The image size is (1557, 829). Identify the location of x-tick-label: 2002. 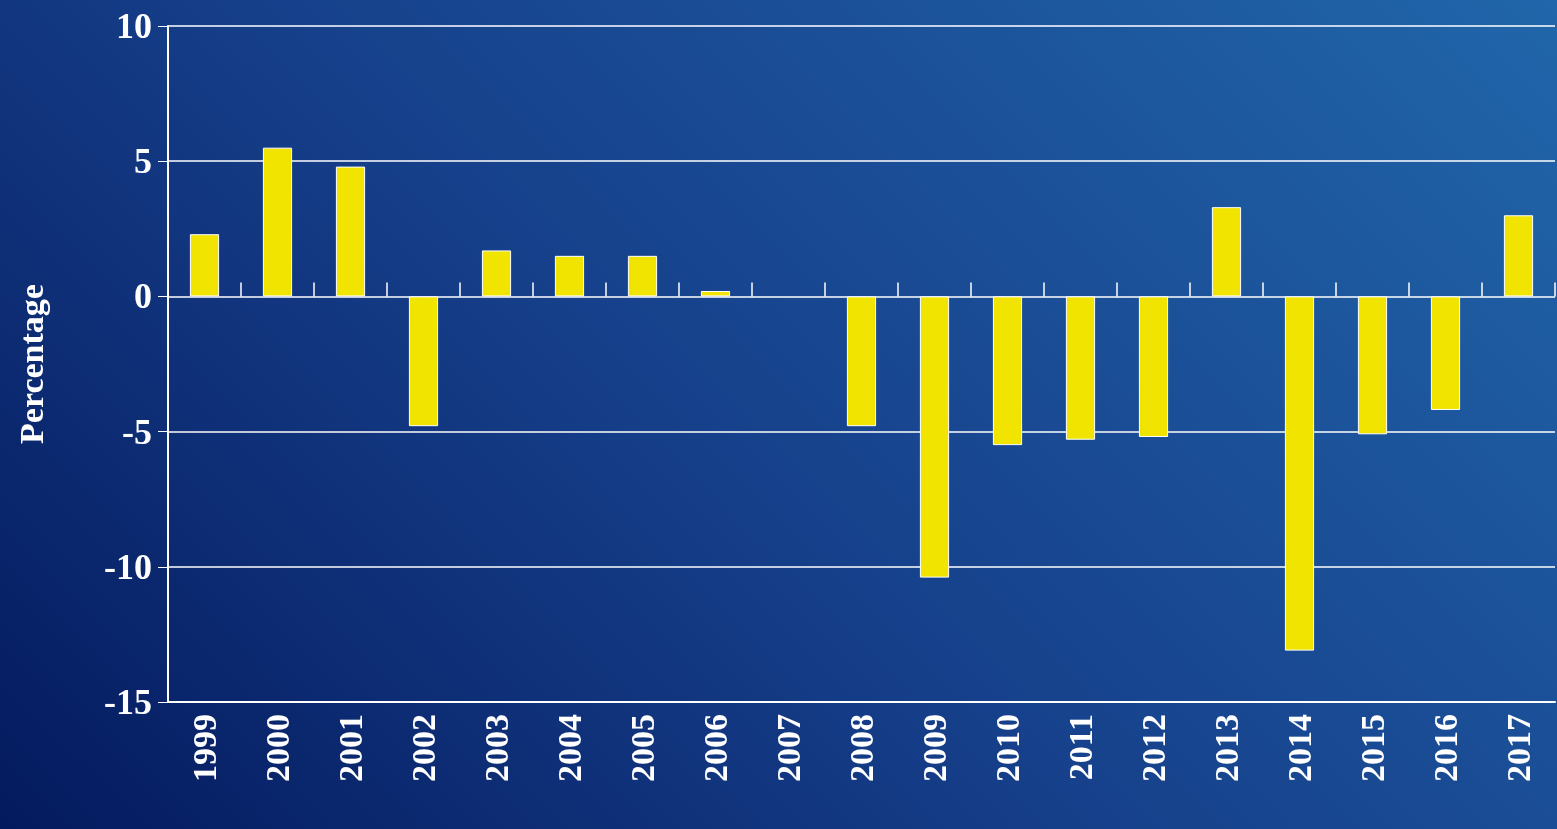
(423, 748).